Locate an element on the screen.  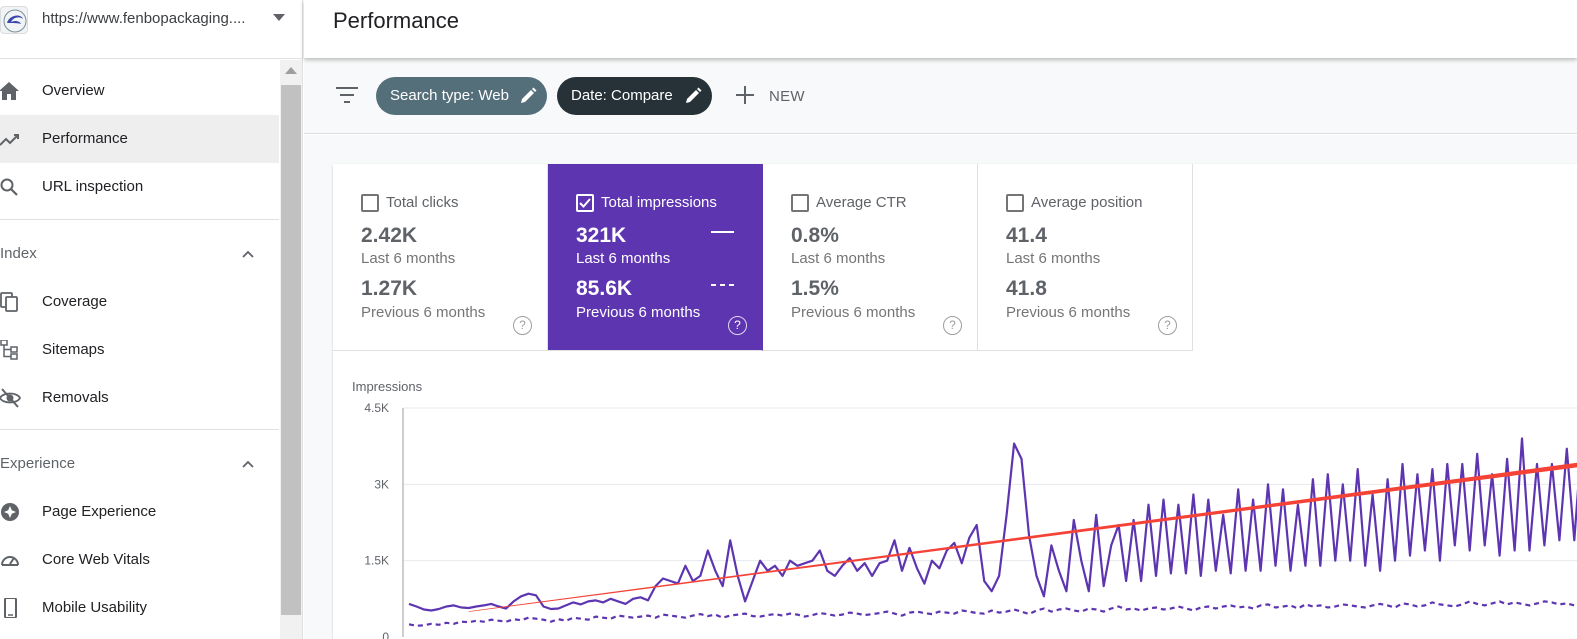
eye-off-icon is located at coordinates (11, 398).